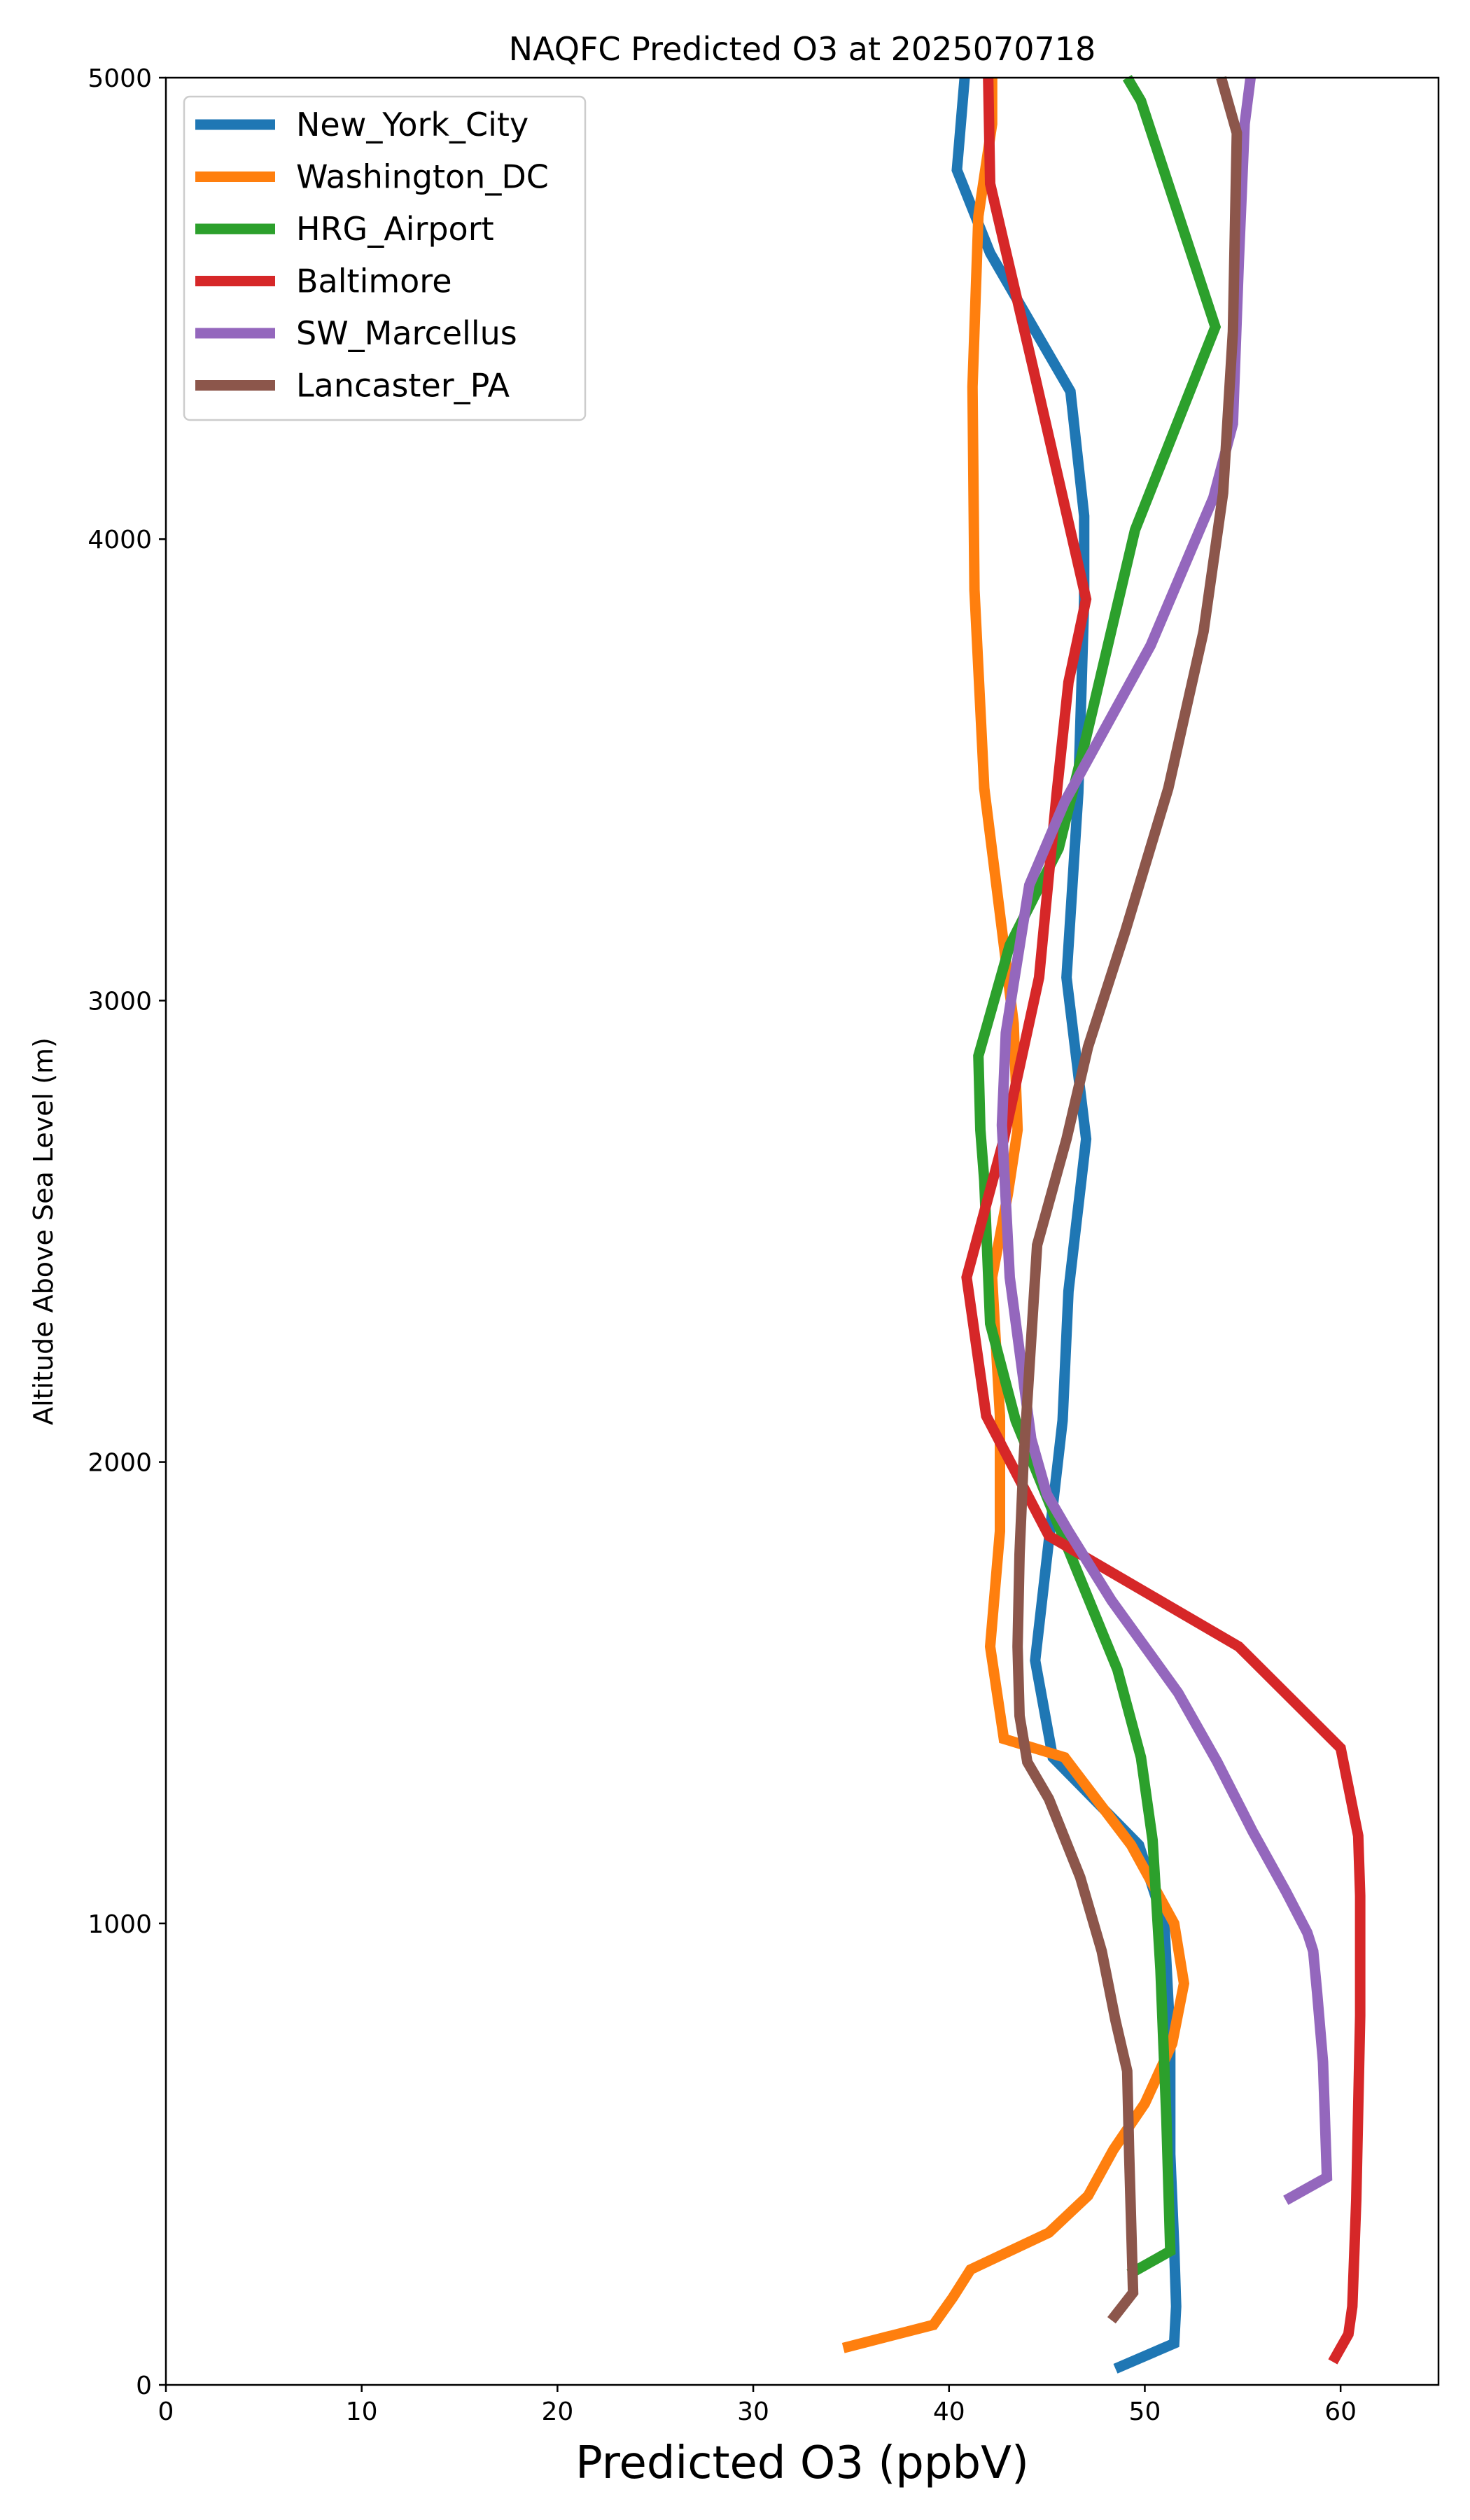 Image resolution: width=1470 pixels, height=2520 pixels. What do you see at coordinates (127, 1232) in the screenshot?
I see `y-axis-ticks: 0 1000 2000 3000 4000 5000` at bounding box center [127, 1232].